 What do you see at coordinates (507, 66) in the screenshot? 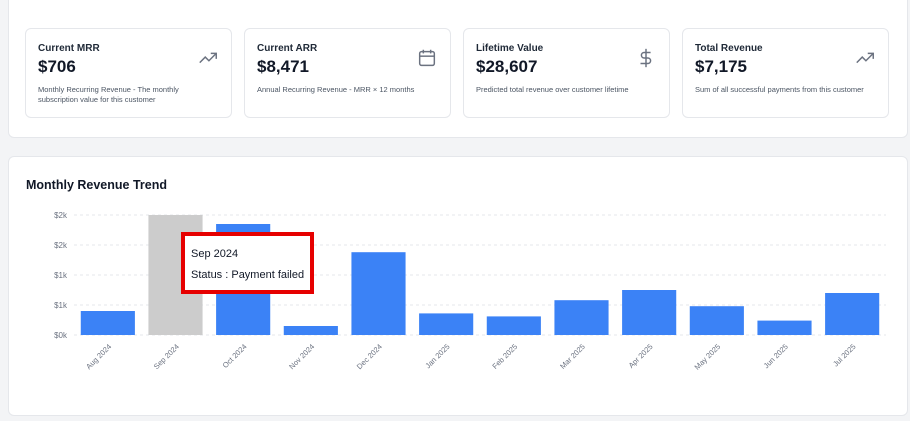
I see `metric-value: $28,607` at bounding box center [507, 66].